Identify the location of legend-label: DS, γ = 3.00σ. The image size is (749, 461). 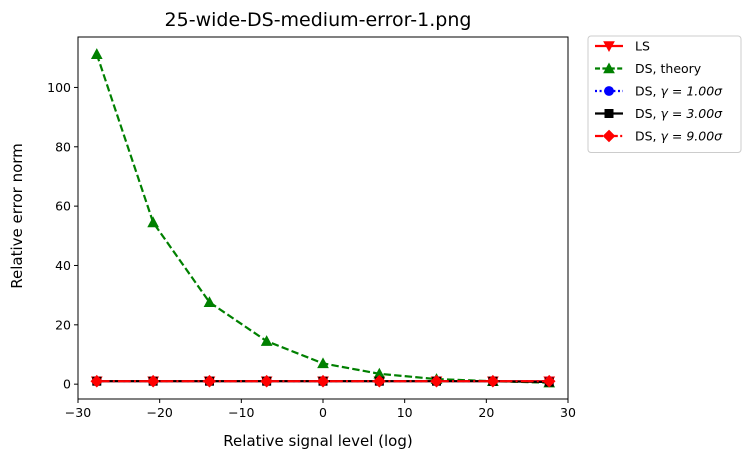
(679, 113).